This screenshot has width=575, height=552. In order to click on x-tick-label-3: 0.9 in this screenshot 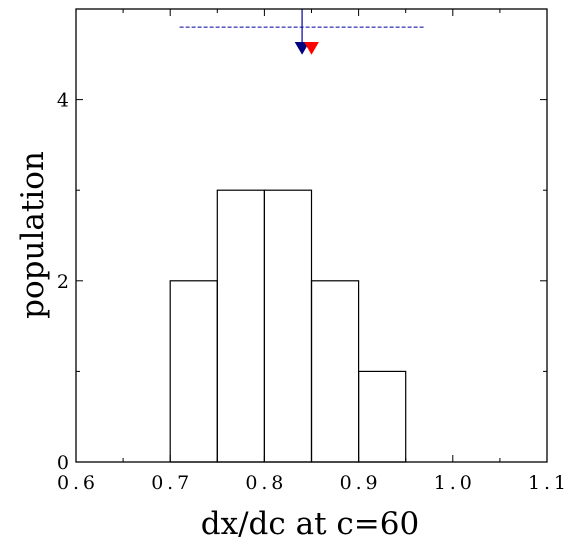, I will do `click(359, 483)`.